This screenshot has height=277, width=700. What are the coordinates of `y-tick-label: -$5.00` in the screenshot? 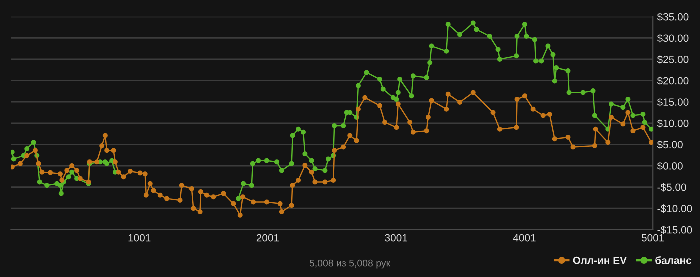 It's located at (672, 187).